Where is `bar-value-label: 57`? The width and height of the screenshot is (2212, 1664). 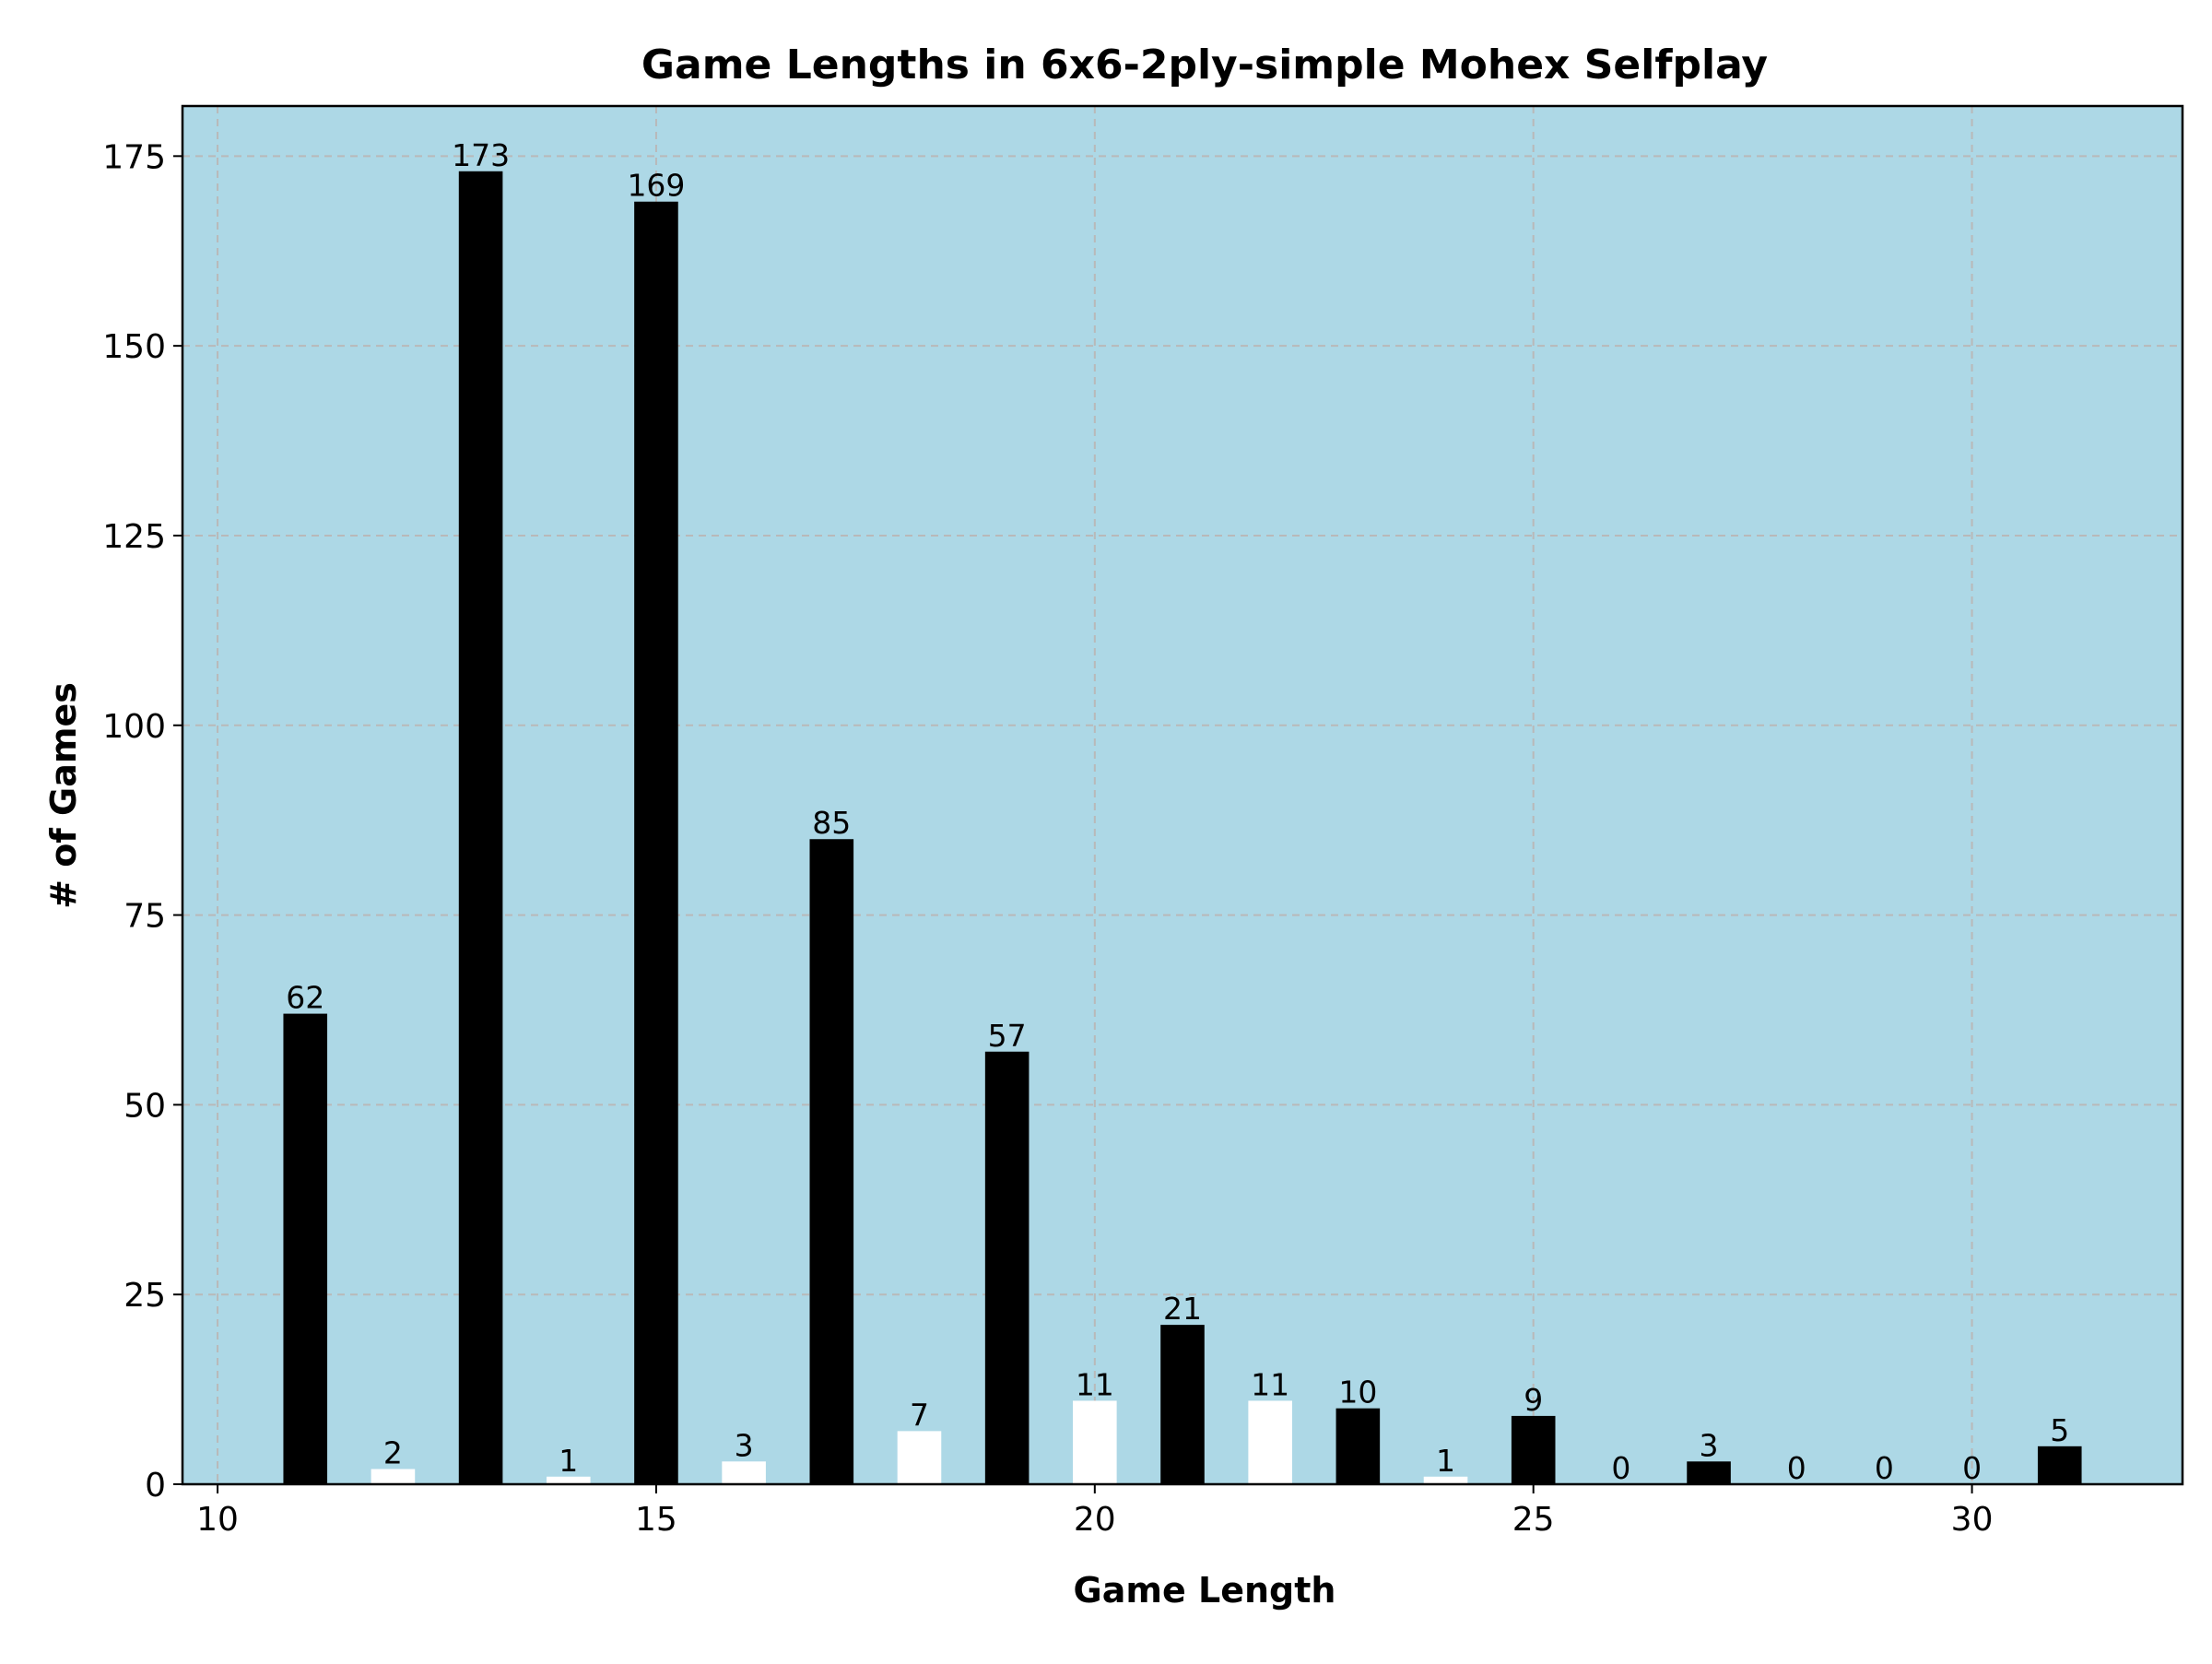 bar-value-label: 57 is located at coordinates (1007, 1036).